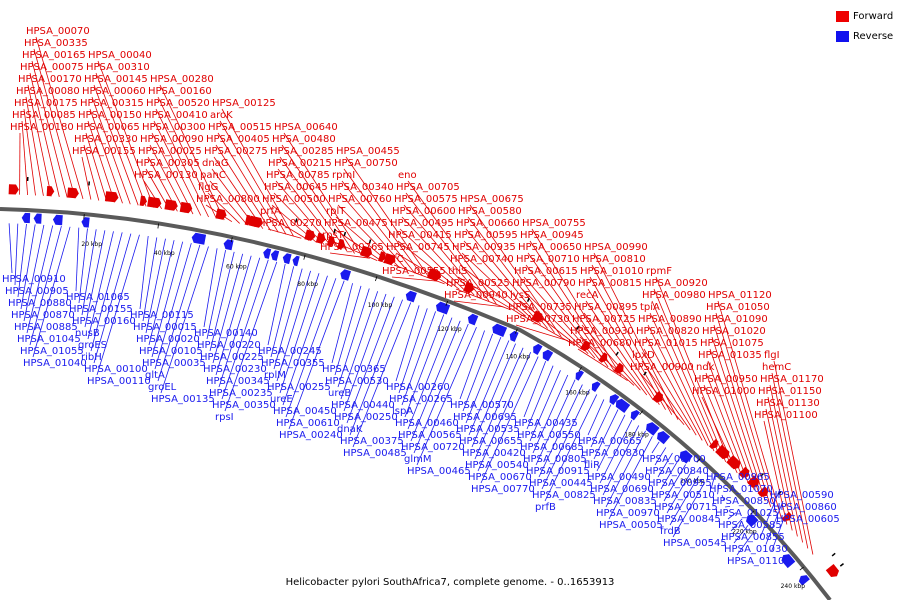 This screenshot has height=600, width=900. What do you see at coordinates (577, 392) in the screenshot?
I see `scale-tick-label: 160 kbp` at bounding box center [577, 392].